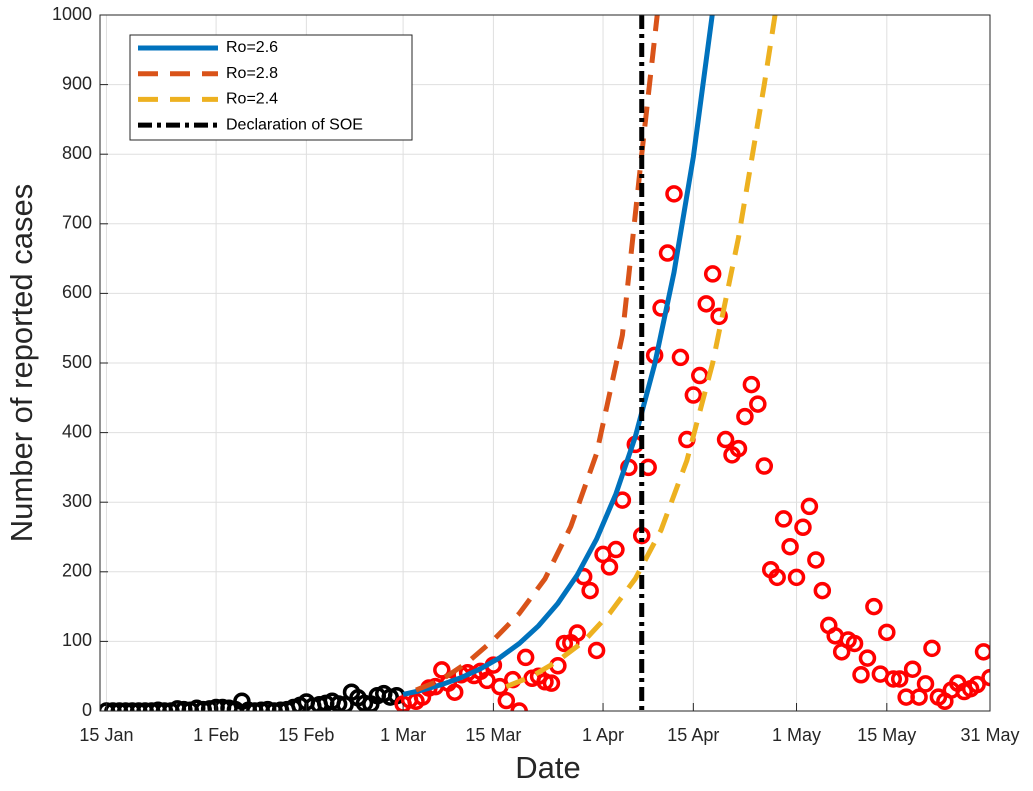 The width and height of the screenshot is (1033, 791). Describe the element at coordinates (294, 124) in the screenshot. I see `legend-label: Declaration of SOE` at that location.